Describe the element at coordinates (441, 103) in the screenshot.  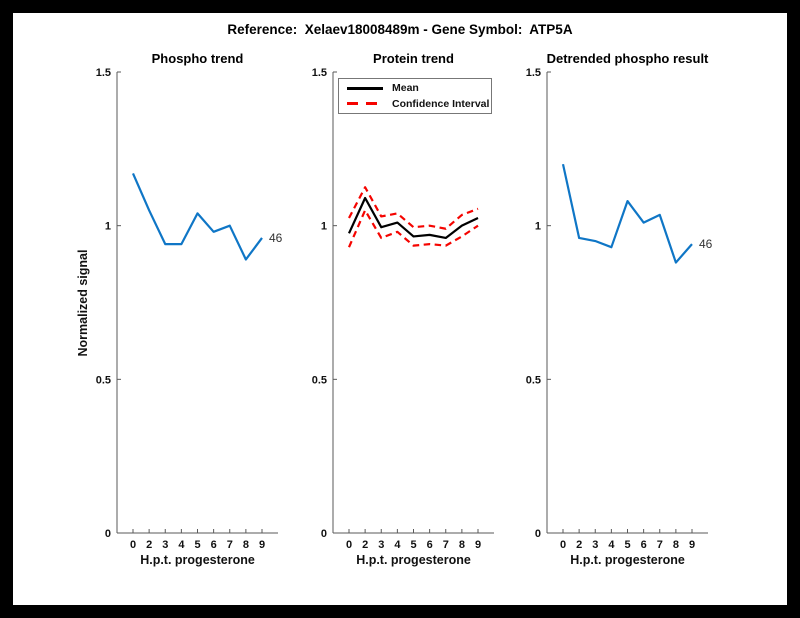
I see `legend-label-confidence-interval: Confidence Interval` at that location.